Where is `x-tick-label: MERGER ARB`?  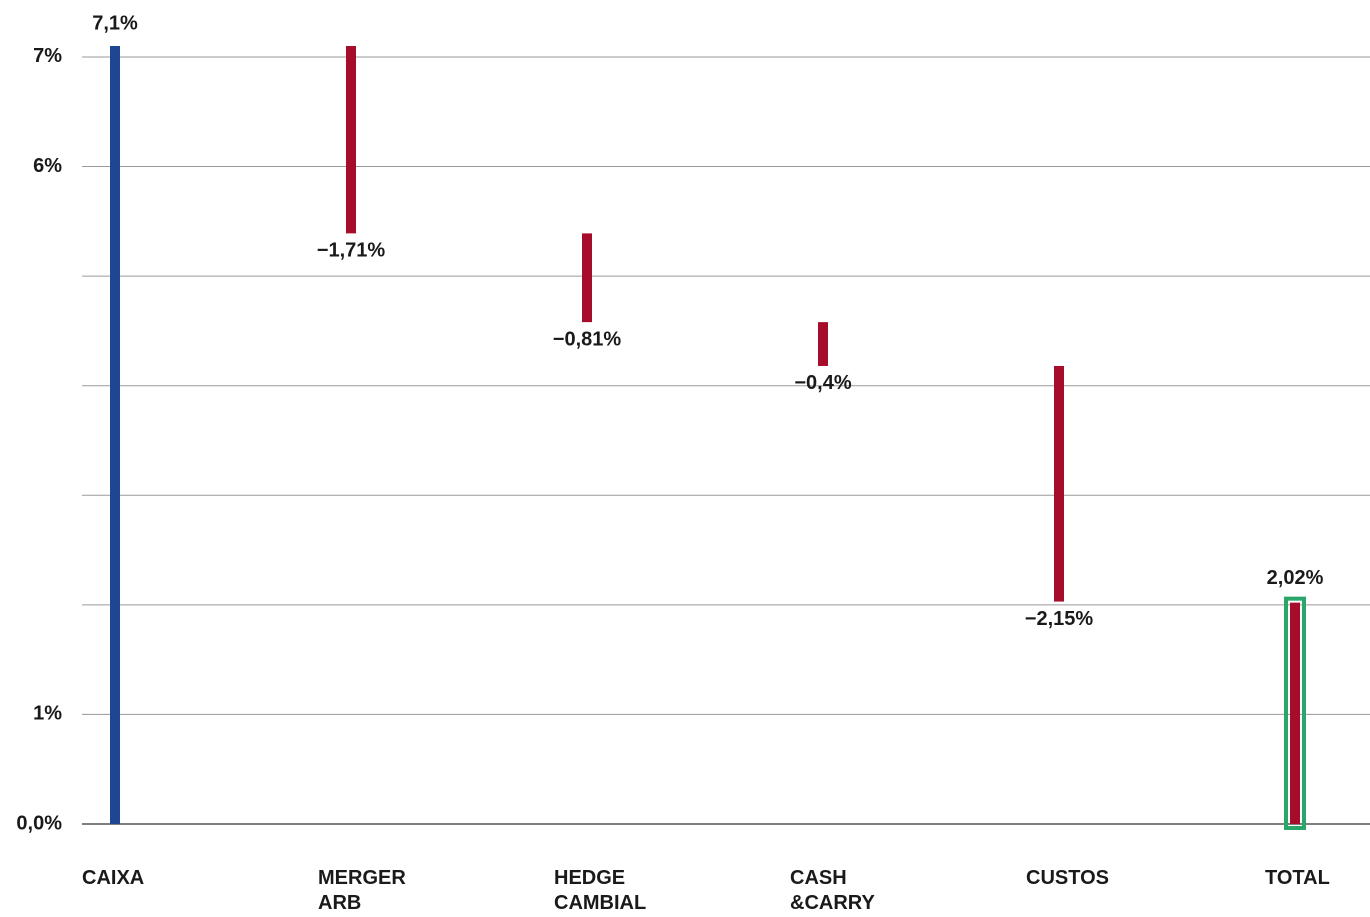 x-tick-label: MERGER ARB is located at coordinates (362, 890).